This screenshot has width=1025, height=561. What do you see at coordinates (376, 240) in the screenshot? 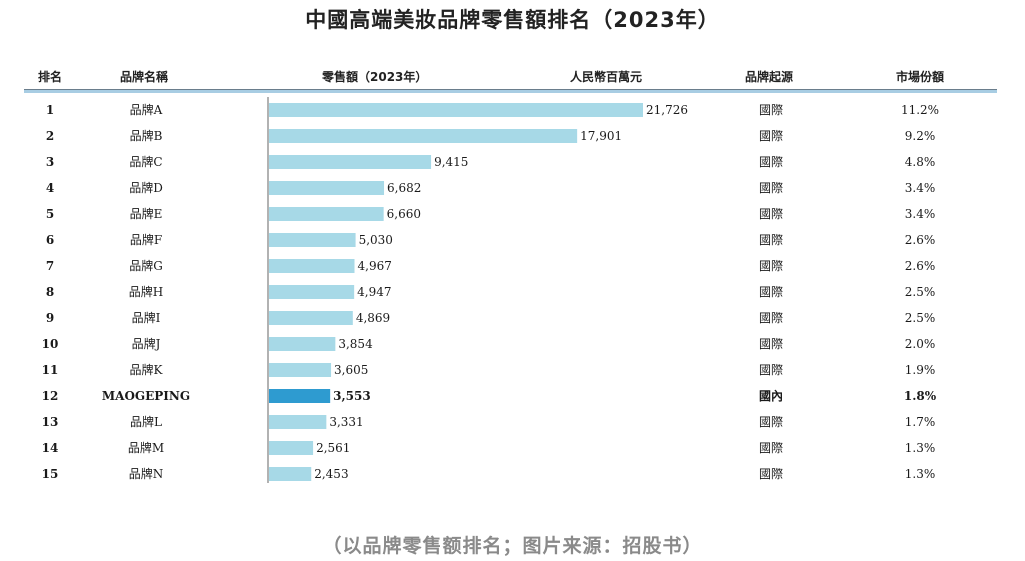
I see `value-label: 5,030` at bounding box center [376, 240].